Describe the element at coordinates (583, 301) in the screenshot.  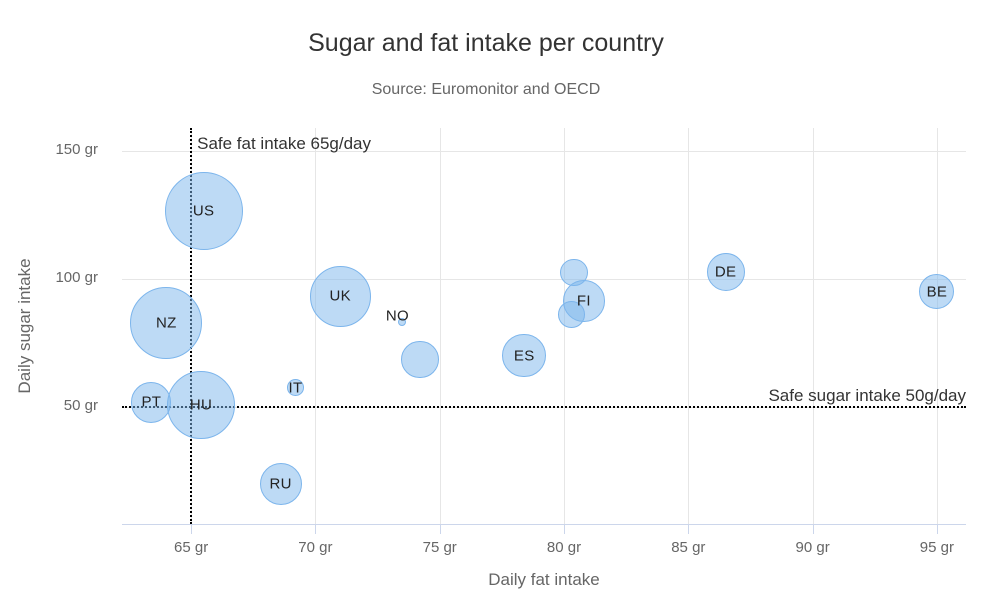
I see `bubble-label-fi: FI` at that location.